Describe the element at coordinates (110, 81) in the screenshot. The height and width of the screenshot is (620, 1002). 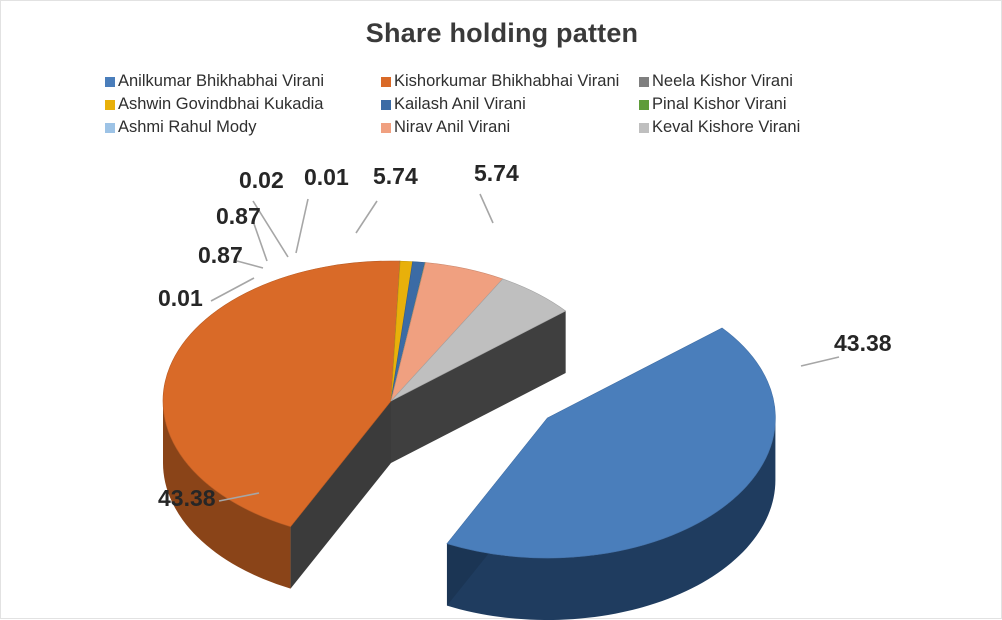
I see `legend-swatch-anilkumar` at that location.